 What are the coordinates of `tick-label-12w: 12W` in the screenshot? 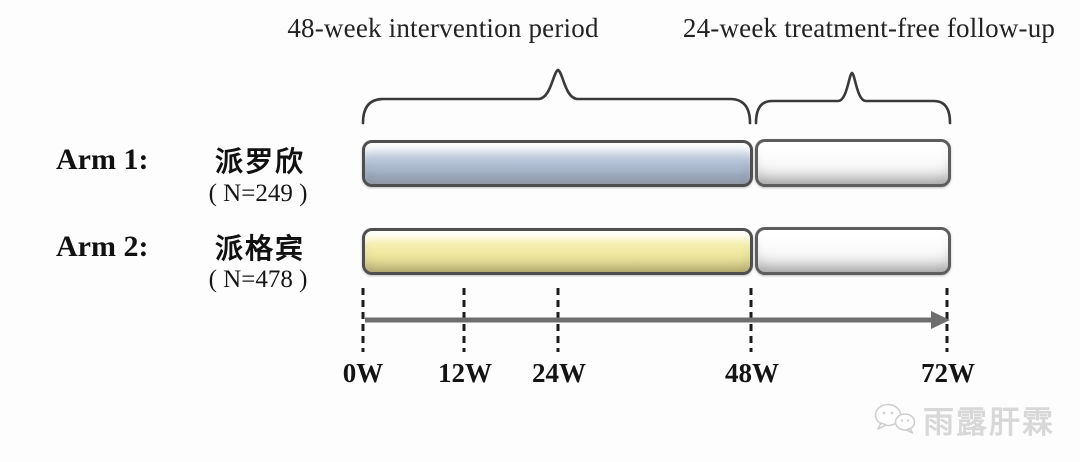 It's located at (465, 373).